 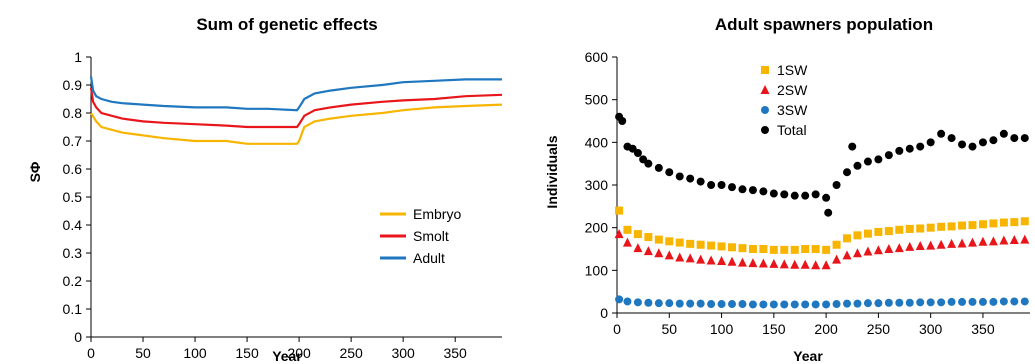 What do you see at coordinates (765, 110) in the screenshot?
I see `legend-marker-3sw` at bounding box center [765, 110].